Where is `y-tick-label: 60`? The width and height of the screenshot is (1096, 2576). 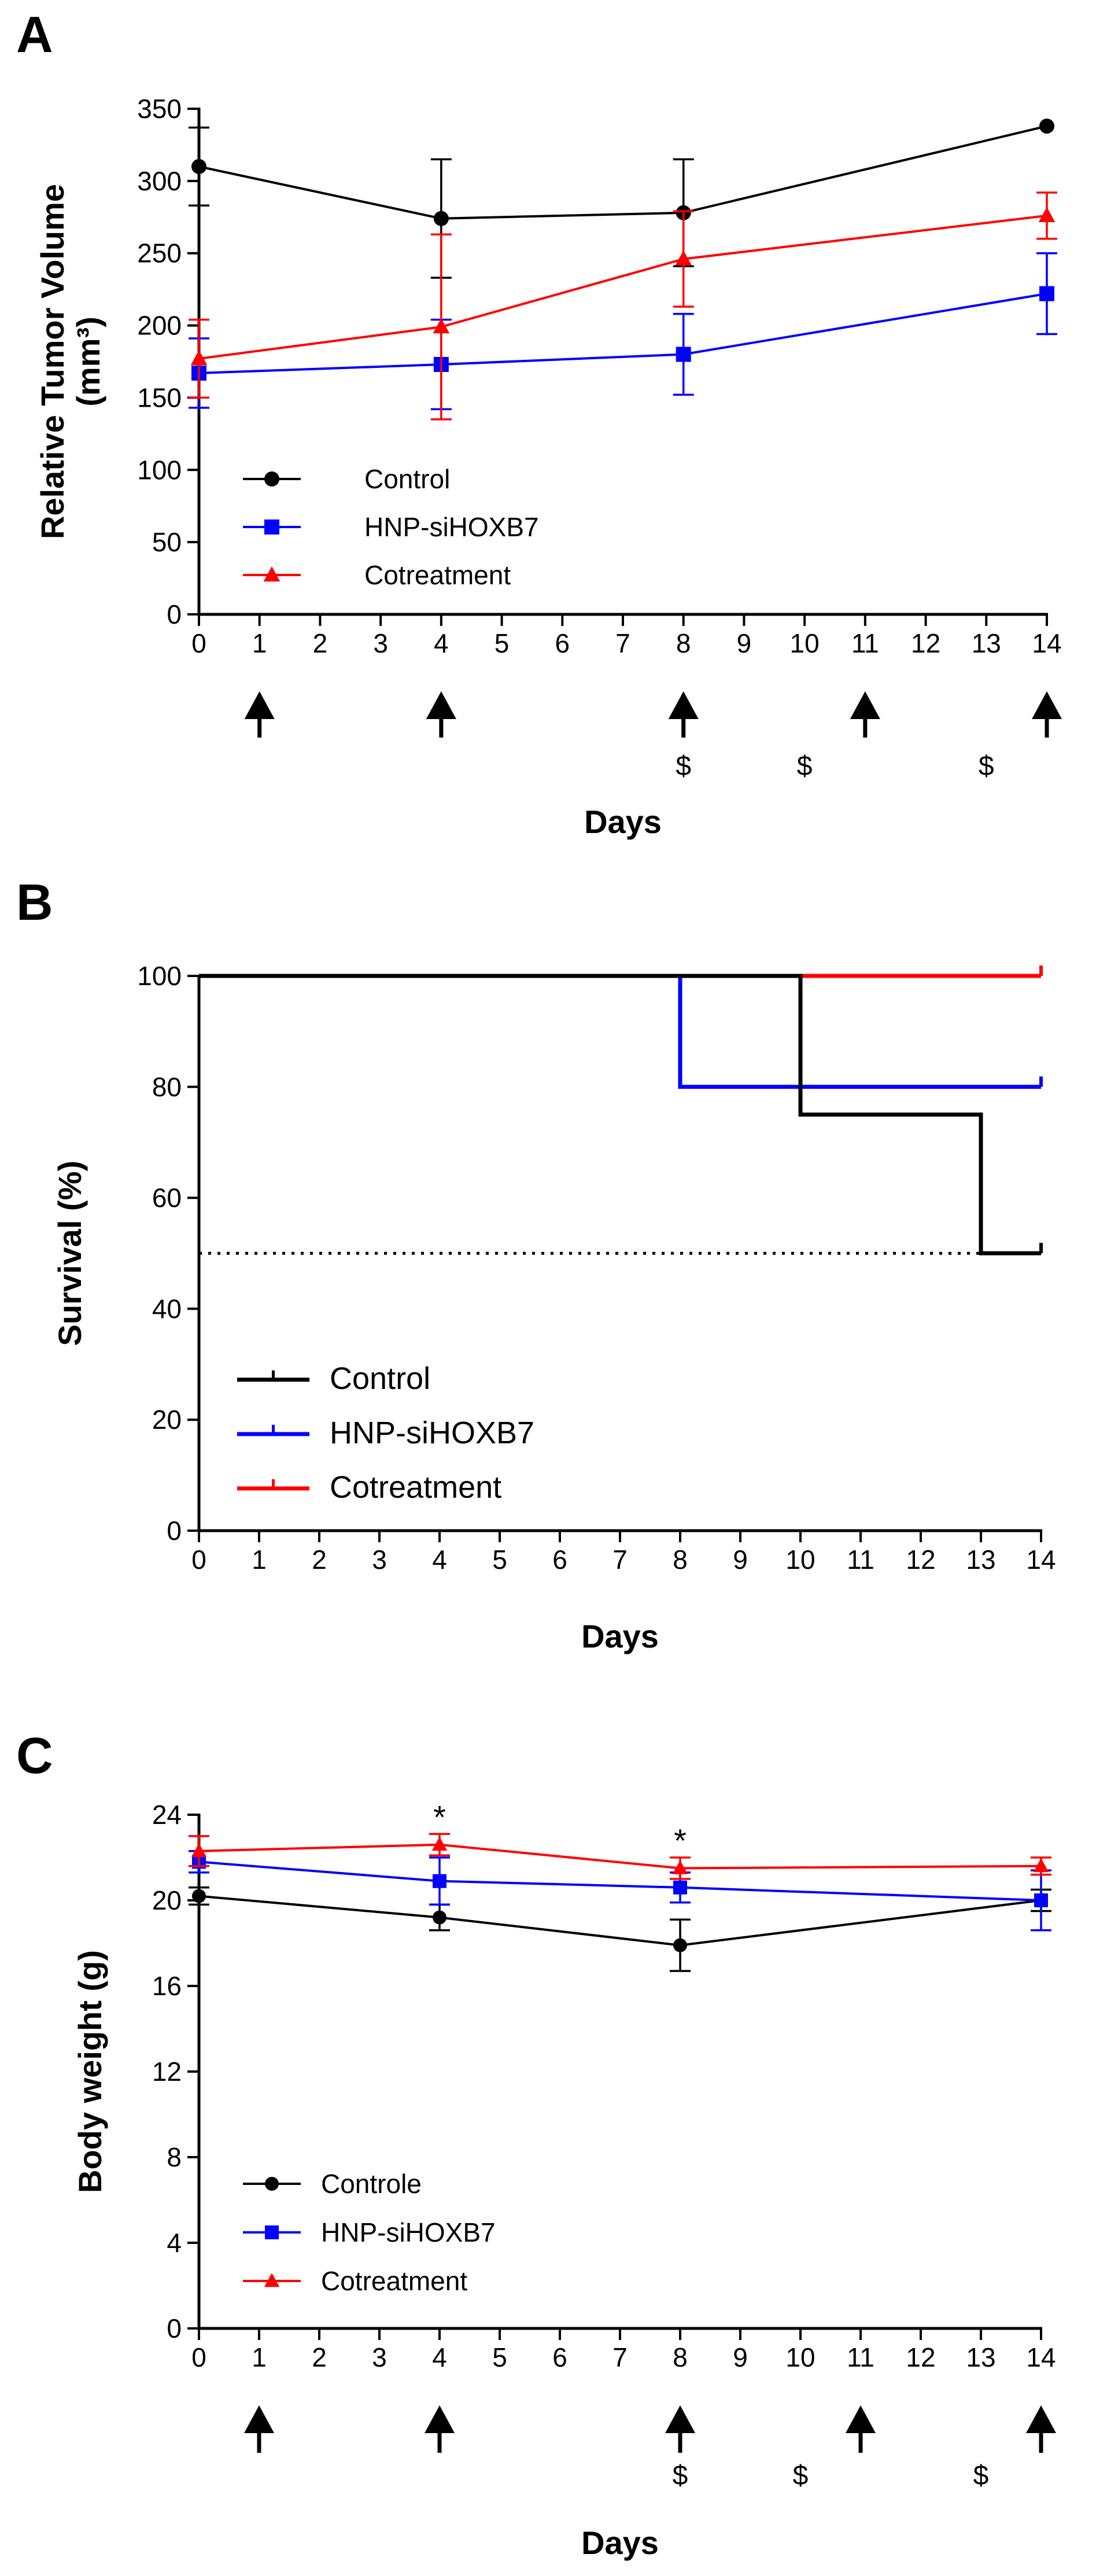 y-tick-label: 60 is located at coordinates (167, 1198).